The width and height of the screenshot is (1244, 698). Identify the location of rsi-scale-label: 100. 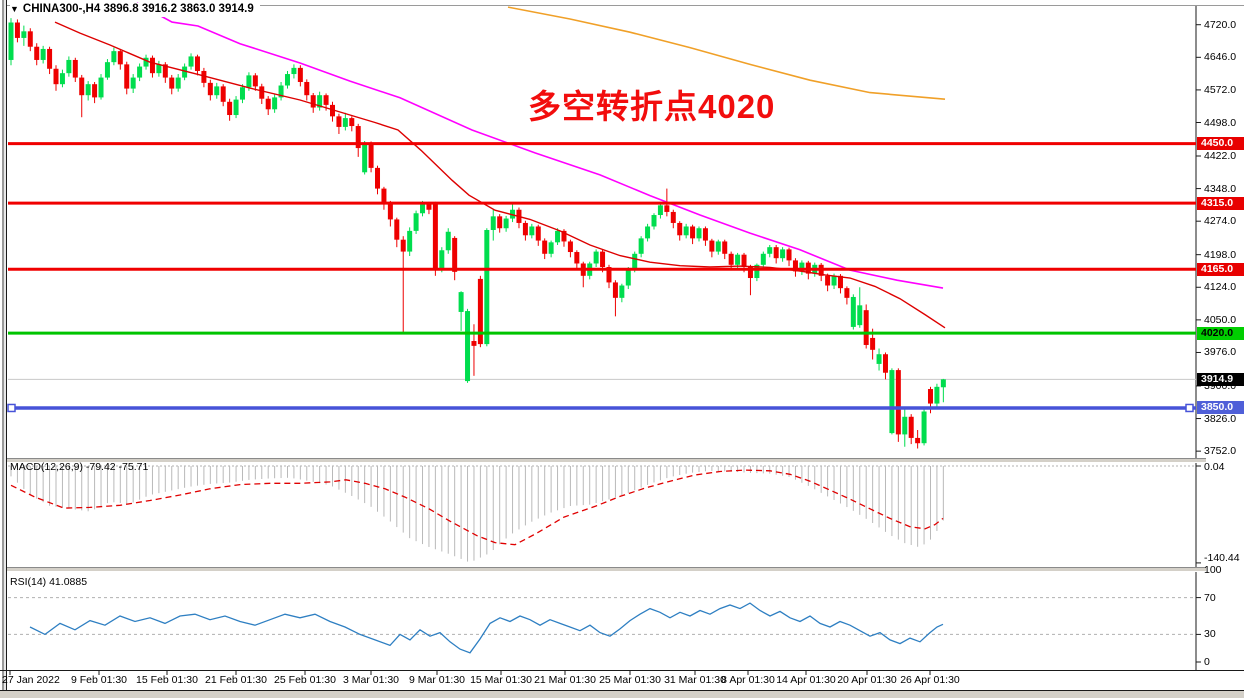
(1213, 570).